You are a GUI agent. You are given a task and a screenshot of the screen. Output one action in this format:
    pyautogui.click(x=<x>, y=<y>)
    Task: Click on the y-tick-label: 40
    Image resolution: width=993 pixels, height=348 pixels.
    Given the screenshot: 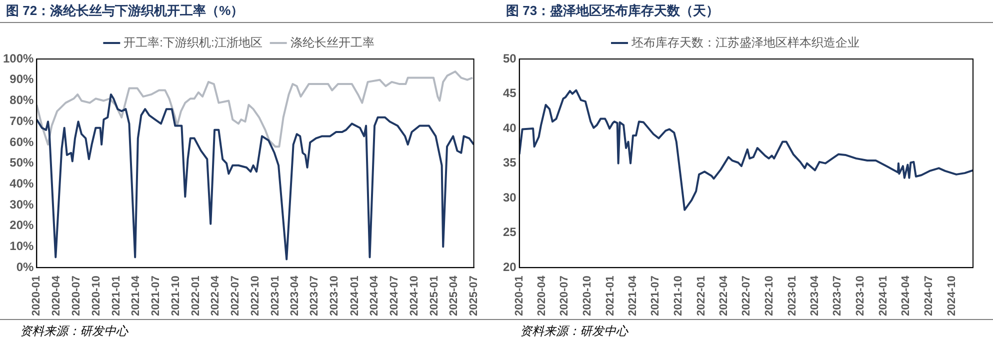 What is the action you would take?
    pyautogui.click(x=509, y=127)
    